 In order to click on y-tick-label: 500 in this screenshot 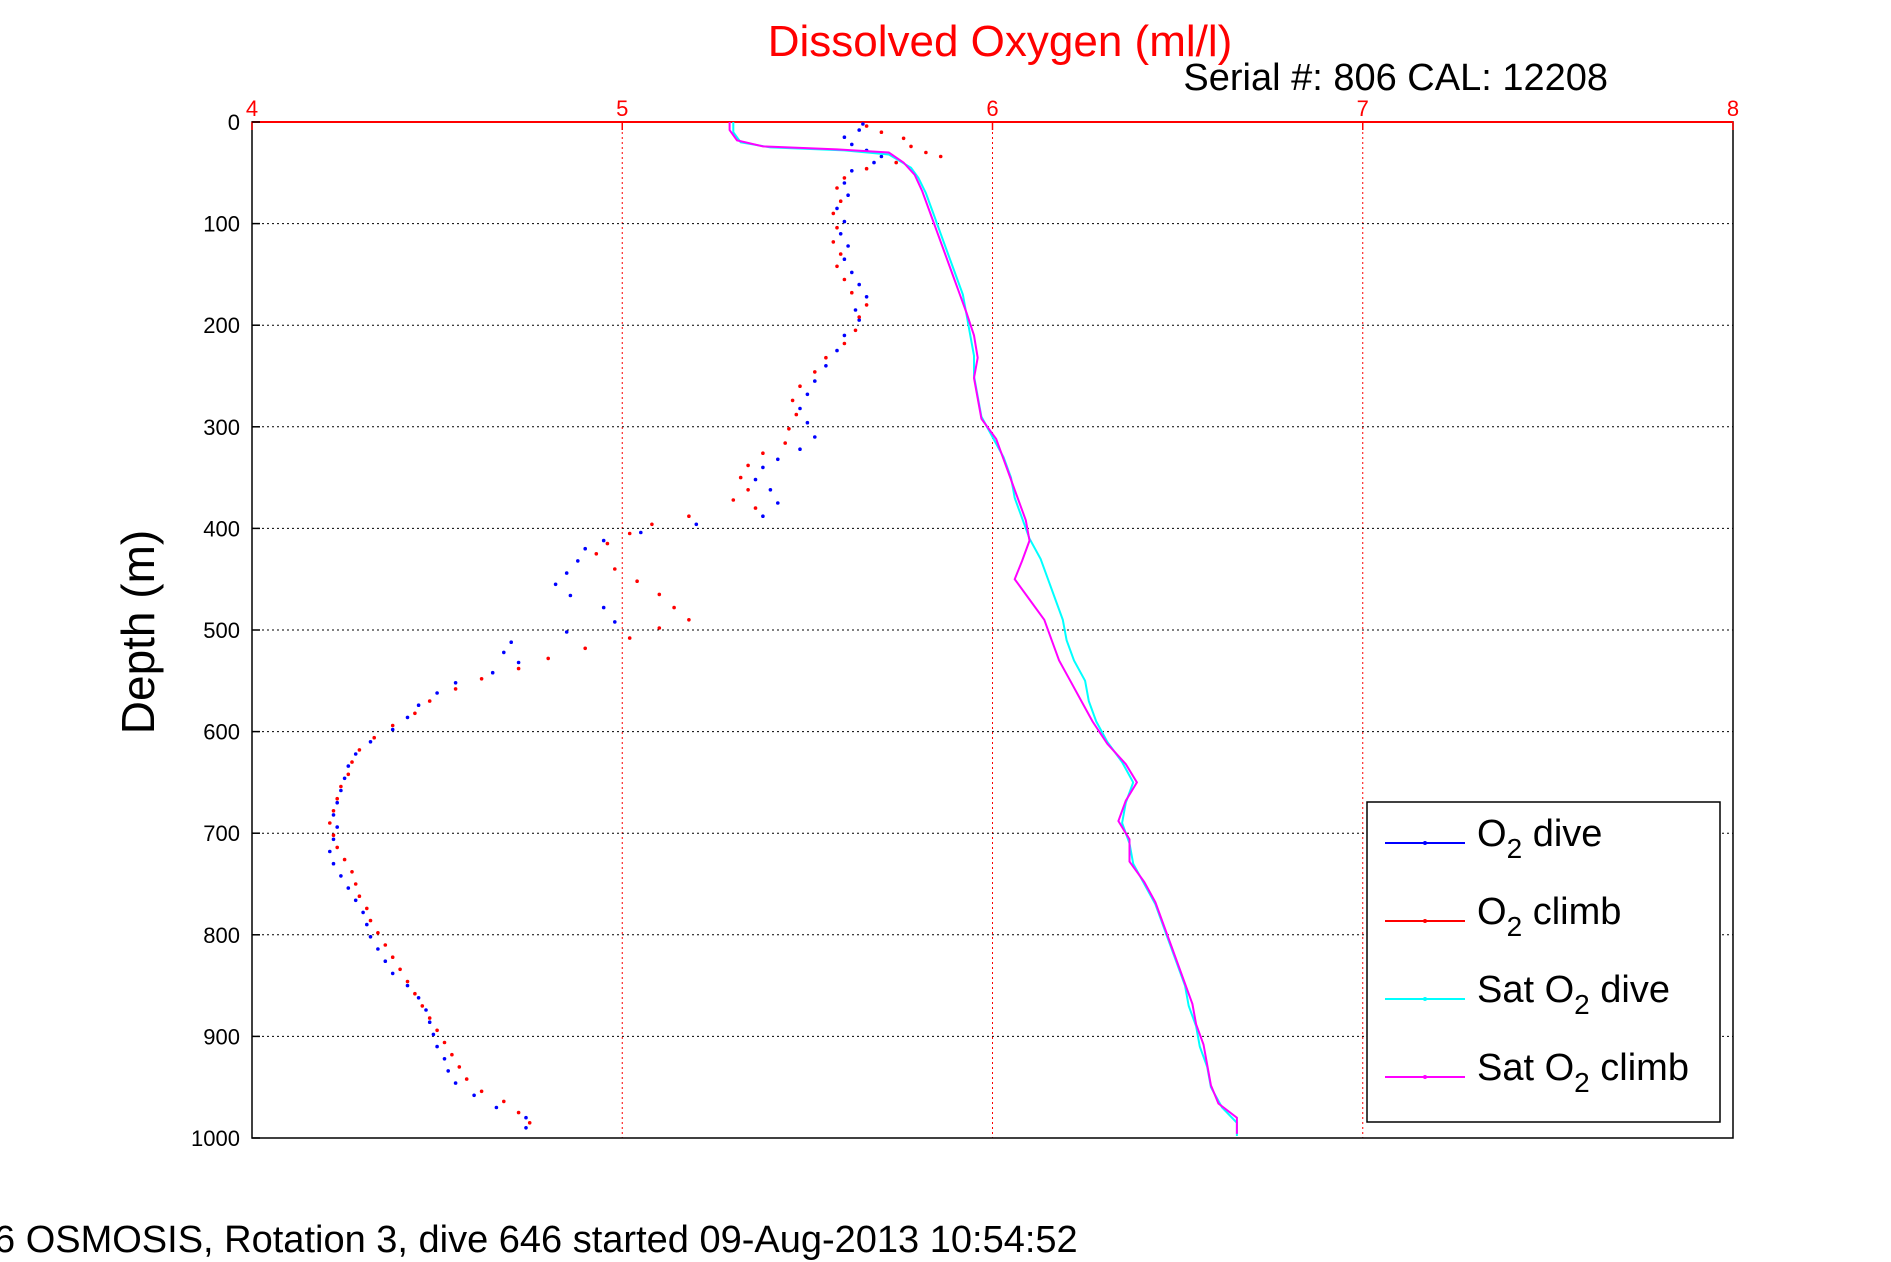, I will do `click(221, 630)`.